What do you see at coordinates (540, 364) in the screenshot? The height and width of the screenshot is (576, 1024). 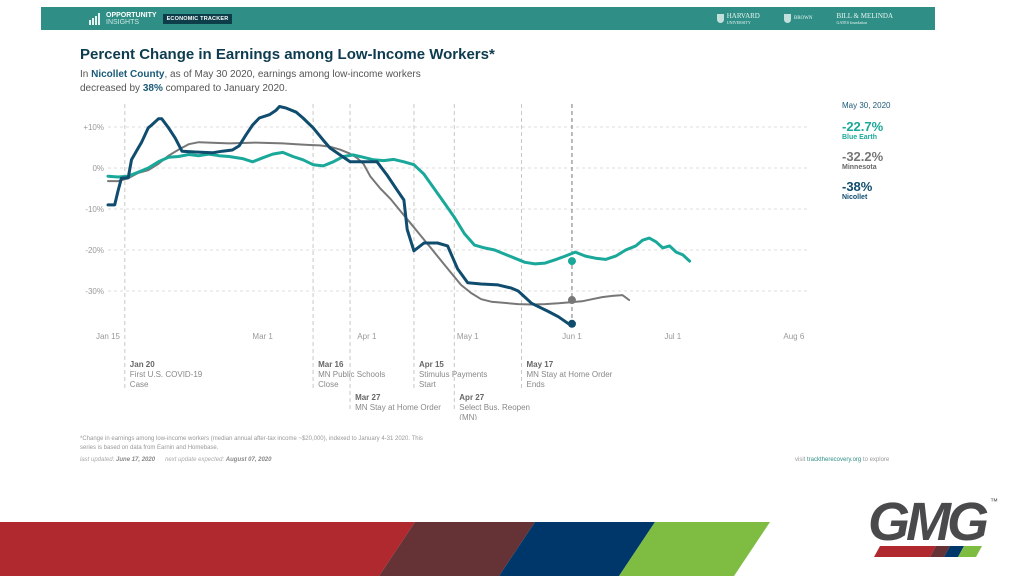 I see `event-date: May 17` at bounding box center [540, 364].